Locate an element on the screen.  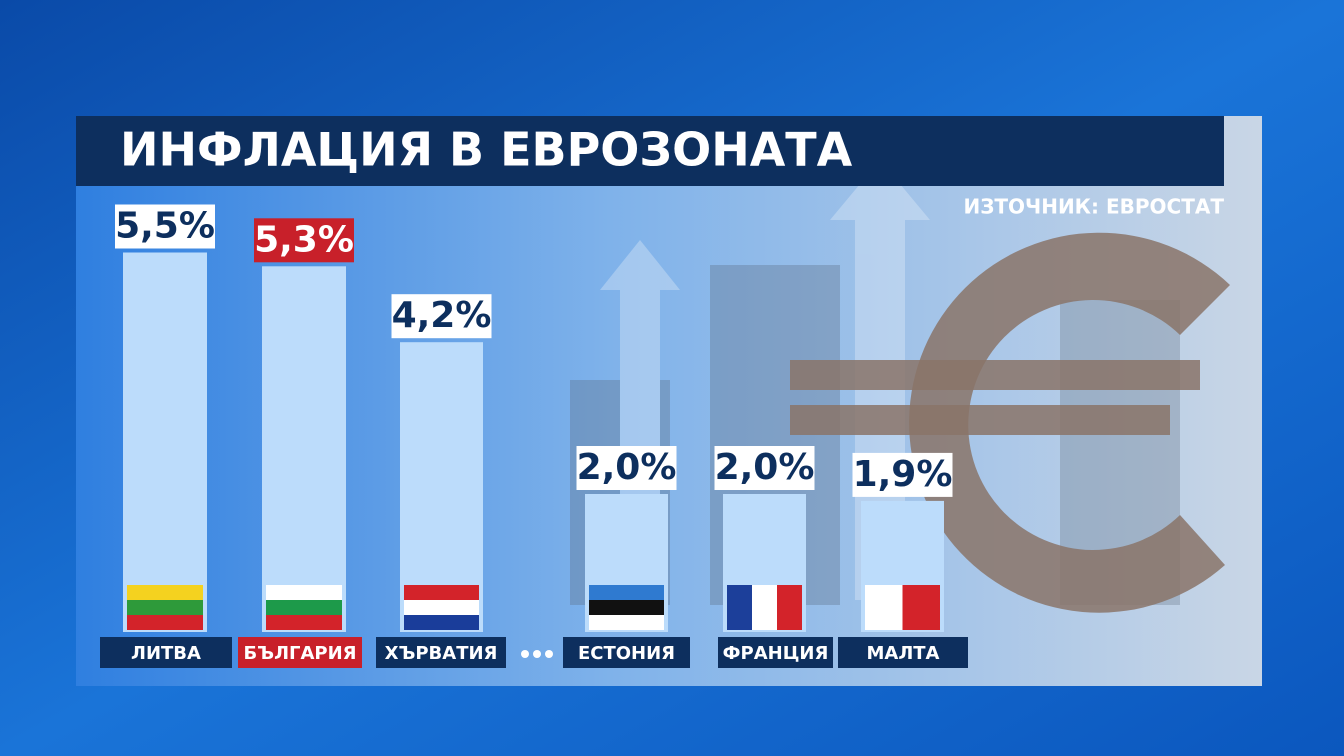
category-label: ФРАНЦИЯ is located at coordinates (776, 653).